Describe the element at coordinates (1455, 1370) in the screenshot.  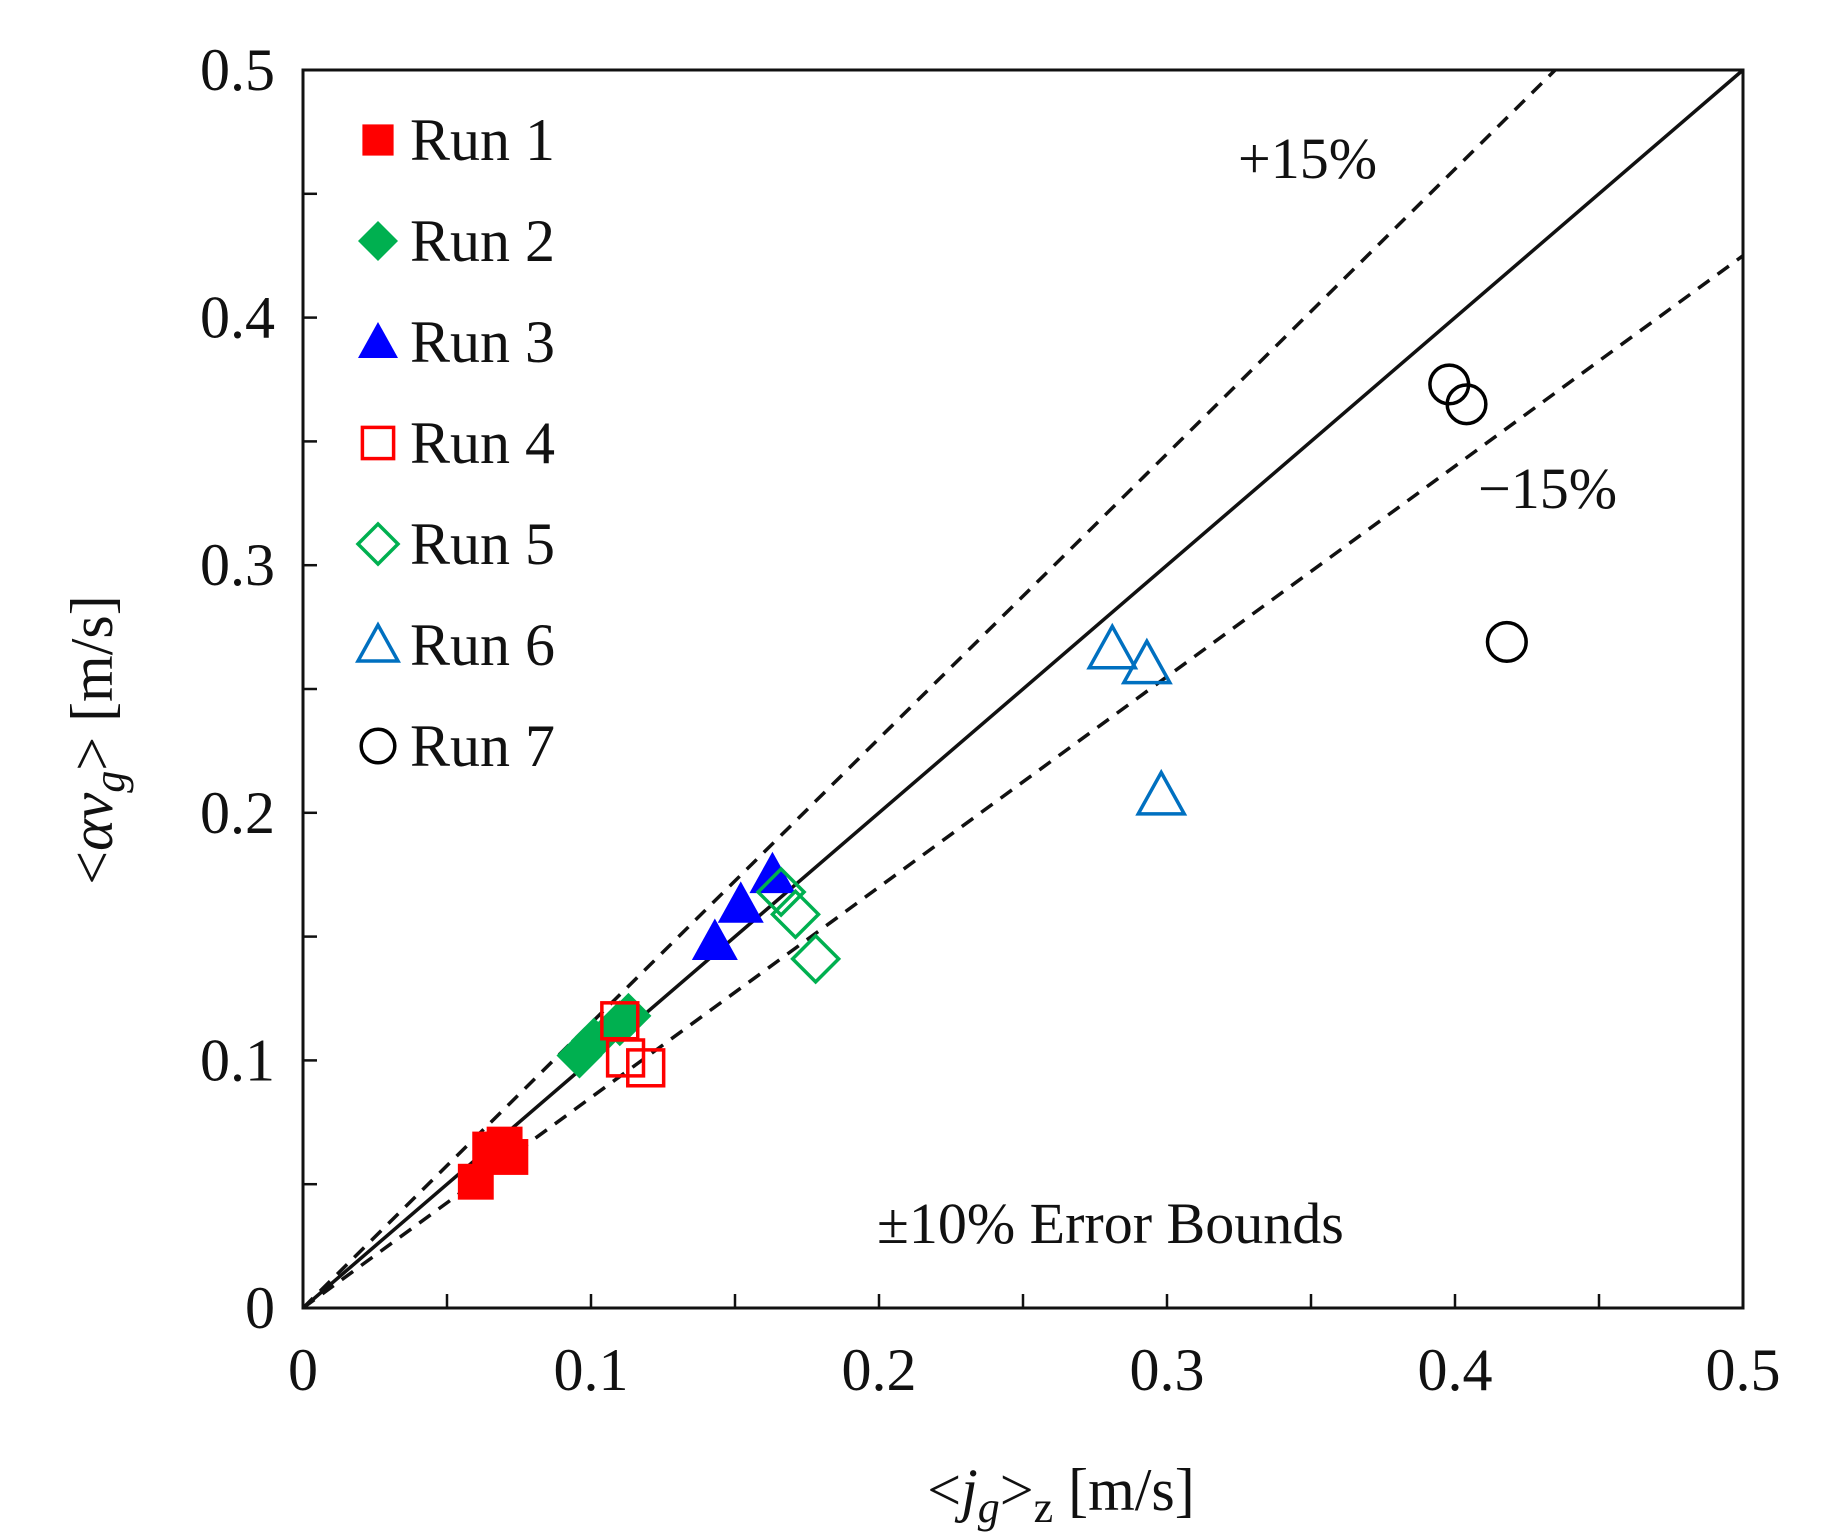
I see `x-tick-label: 0.4` at that location.